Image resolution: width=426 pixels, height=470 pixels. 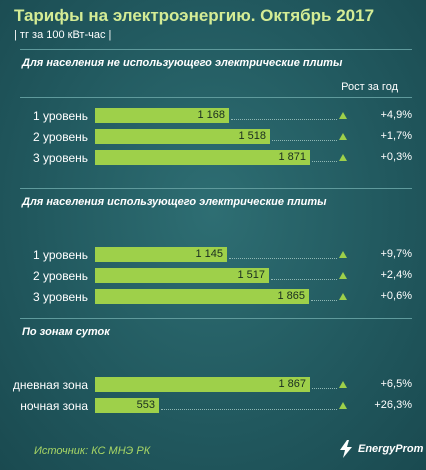 I want to click on growth-header: Рост за год, so click(x=369, y=87).